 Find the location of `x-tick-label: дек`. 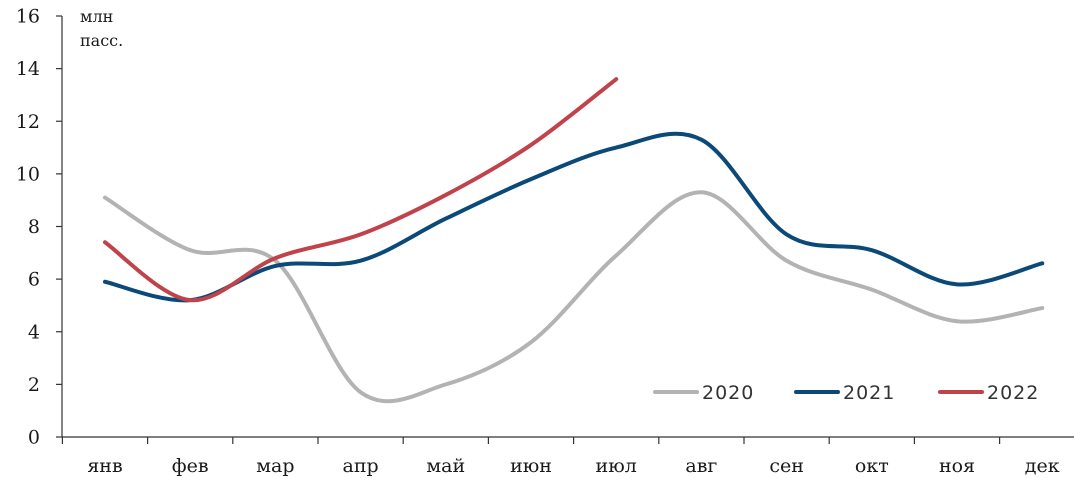

x-tick-label: дек is located at coordinates (1042, 466).